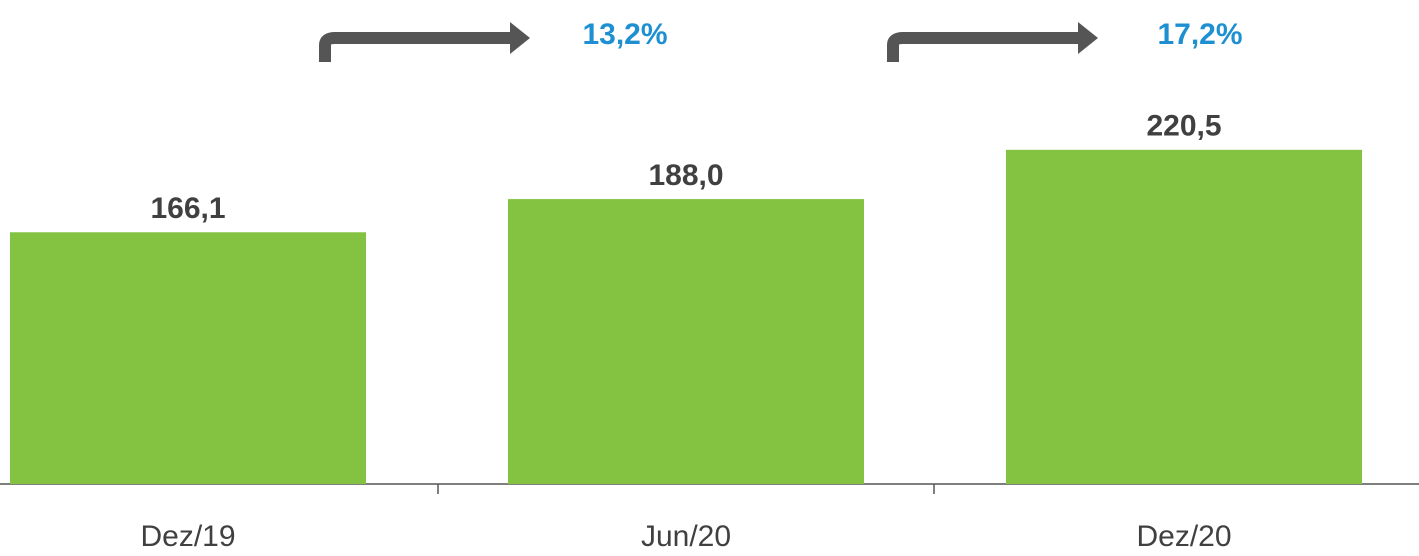  Describe the element at coordinates (685, 175) in the screenshot. I see `value-label: 188,0` at that location.